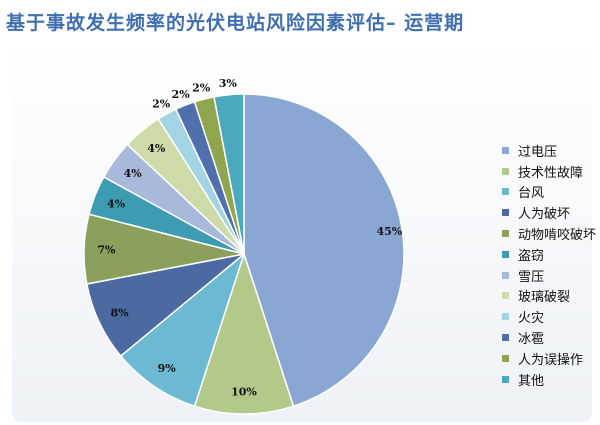 This screenshot has height=425, width=600. Describe the element at coordinates (167, 368) in the screenshot. I see `data-label-3: 9%` at that location.